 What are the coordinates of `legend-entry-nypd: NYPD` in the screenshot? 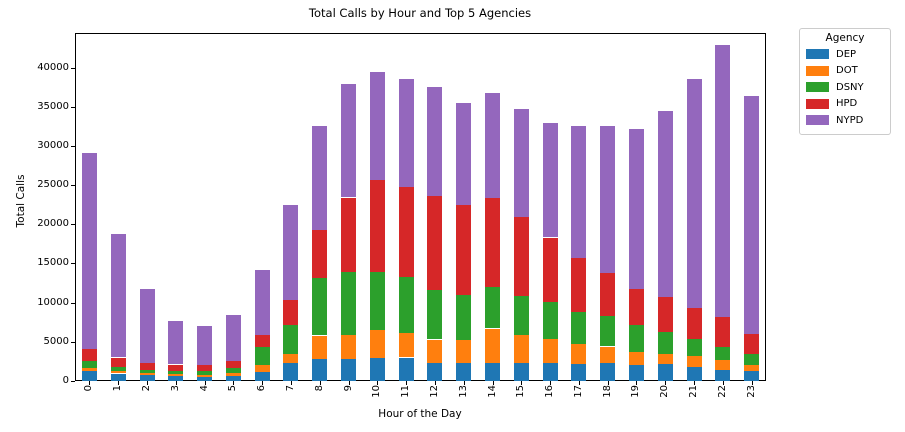 It's located at (845, 120).